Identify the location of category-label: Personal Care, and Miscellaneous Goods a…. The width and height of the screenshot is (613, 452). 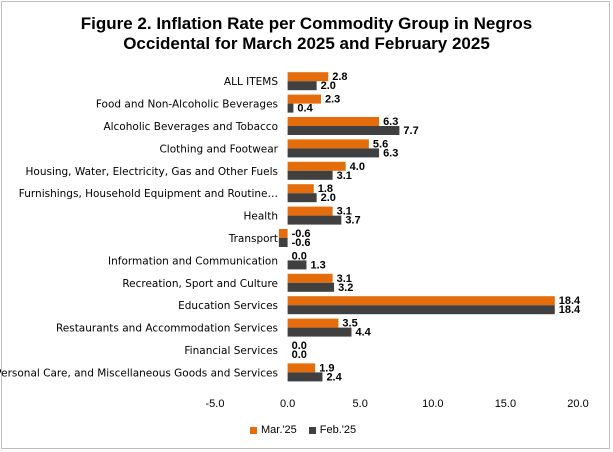
(139, 373).